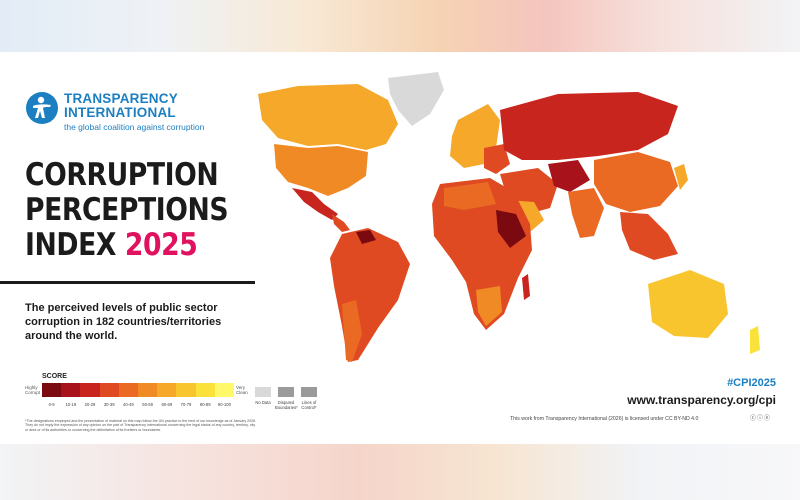 This screenshot has height=500, width=800. What do you see at coordinates (90, 404) in the screenshot?
I see `legend-tick-2: 20-29` at bounding box center [90, 404].